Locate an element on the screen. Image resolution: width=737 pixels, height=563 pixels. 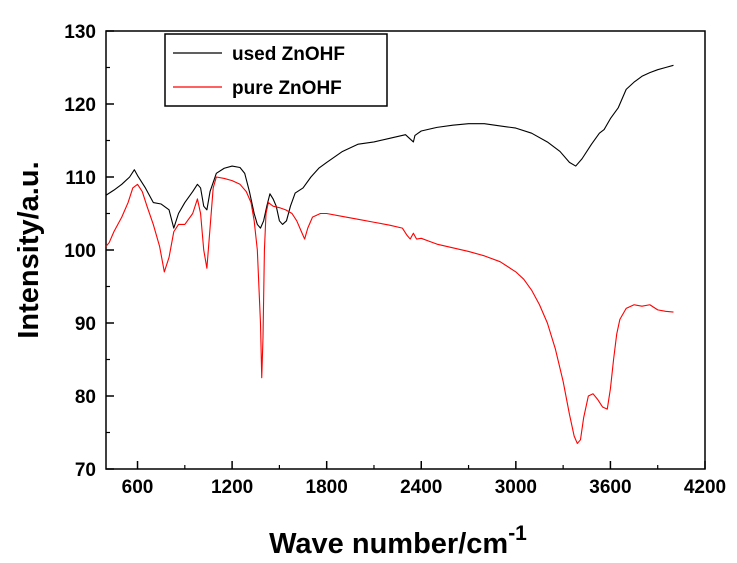
x-tick-label-3600: 3600 is located at coordinates (610, 487).